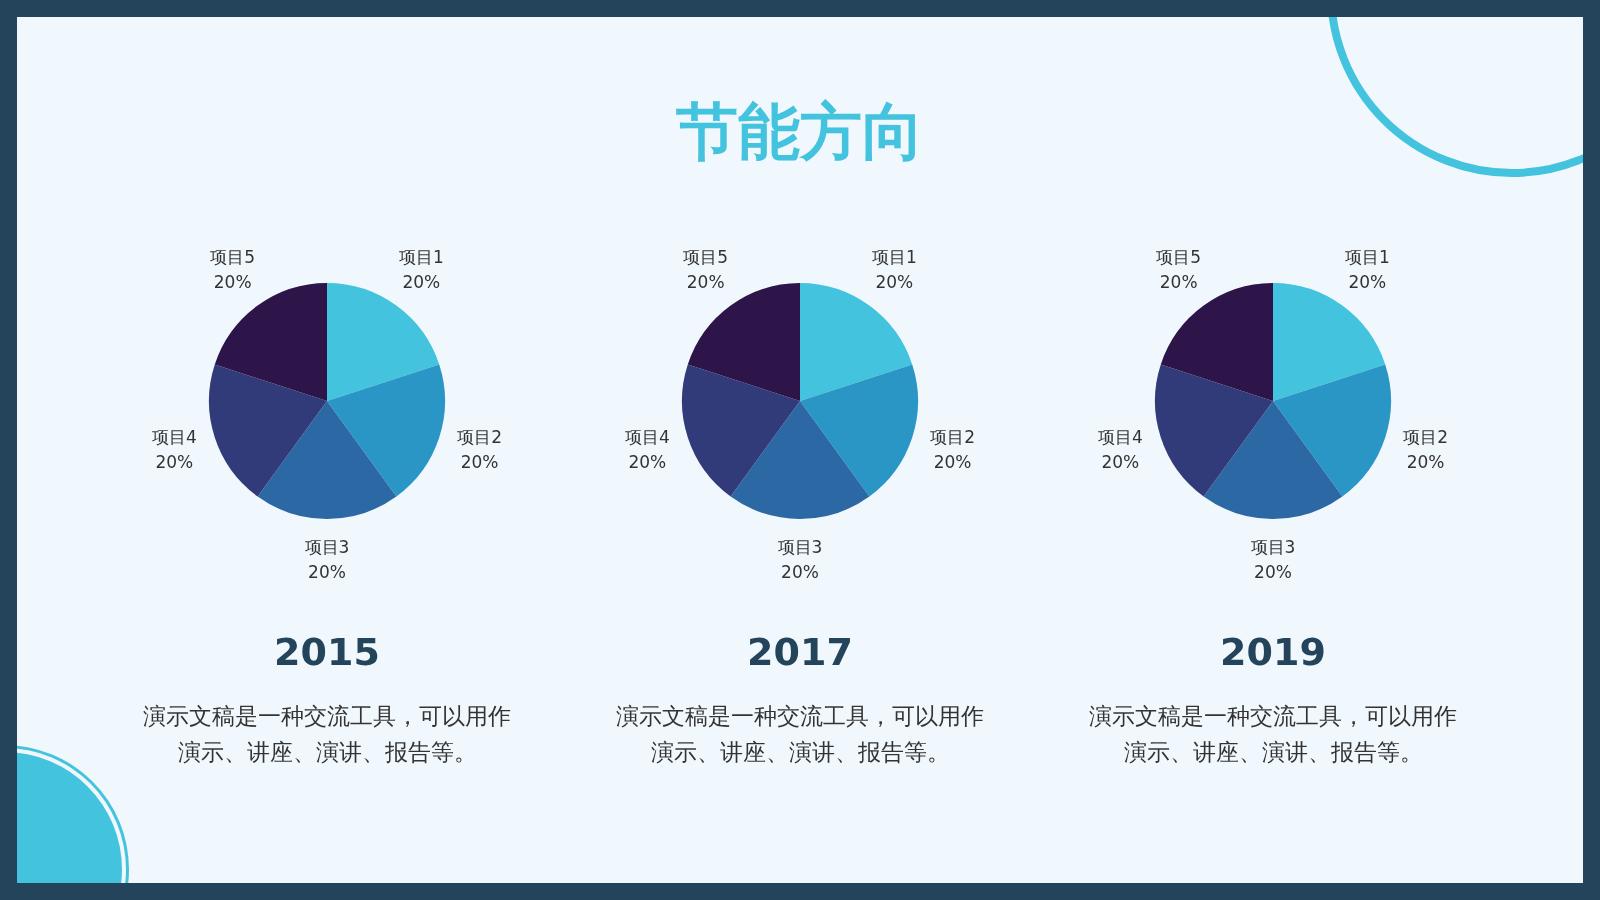 This screenshot has width=1600, height=900. Describe the element at coordinates (327, 652) in the screenshot. I see `text: 2015` at that location.